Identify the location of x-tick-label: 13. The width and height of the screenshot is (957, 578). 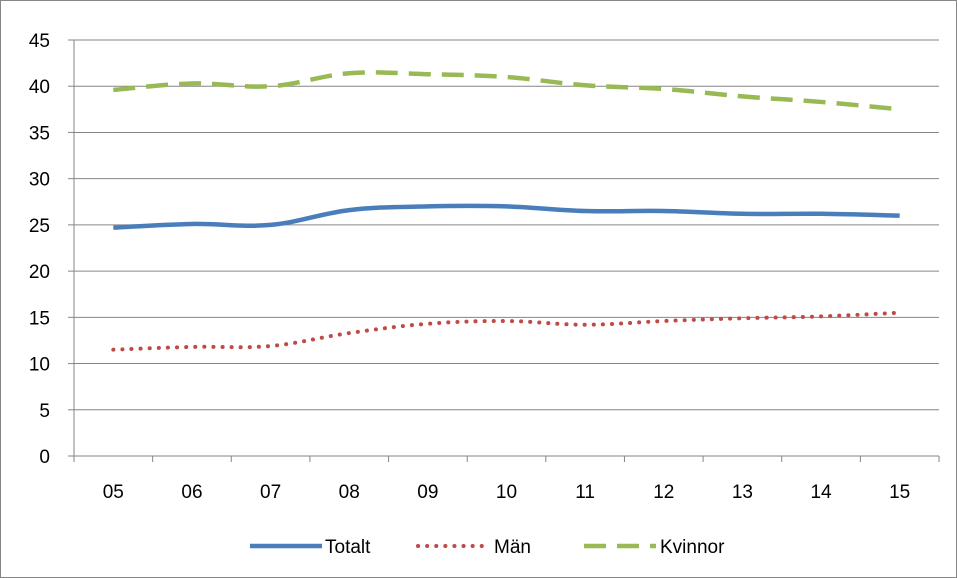
(742, 492).